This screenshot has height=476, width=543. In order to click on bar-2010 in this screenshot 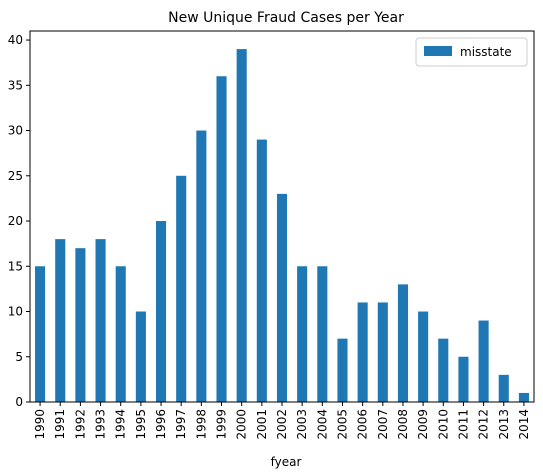, I will do `click(443, 370)`.